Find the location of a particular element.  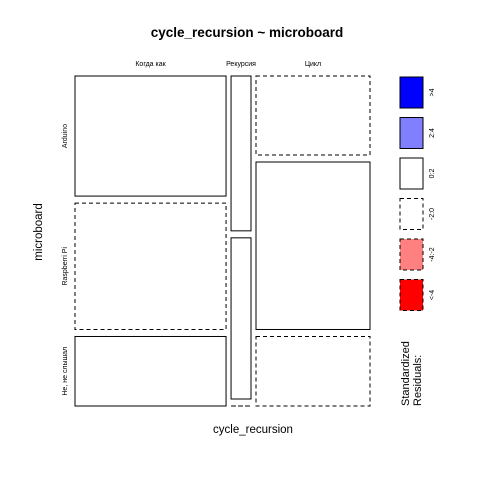

legend-label: <-4 is located at coordinates (432, 295).